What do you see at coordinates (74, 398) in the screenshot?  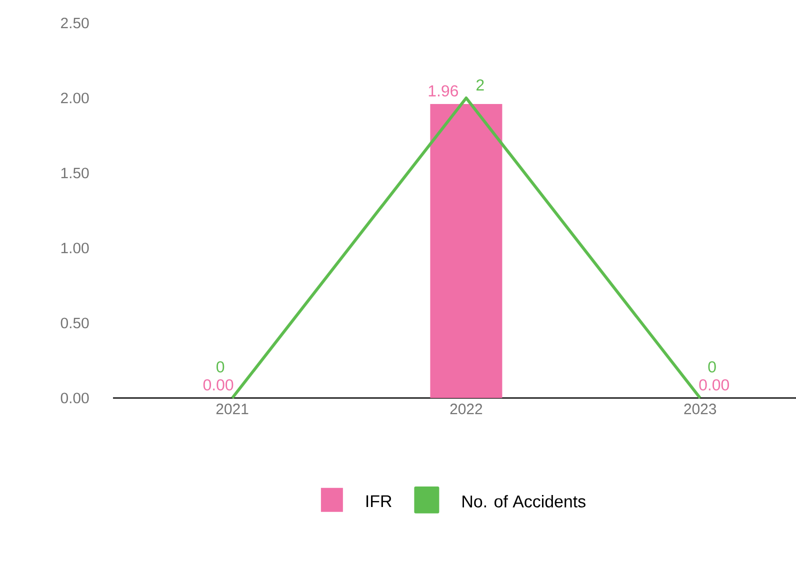 I see `y-tick-label: 0.00` at bounding box center [74, 398].